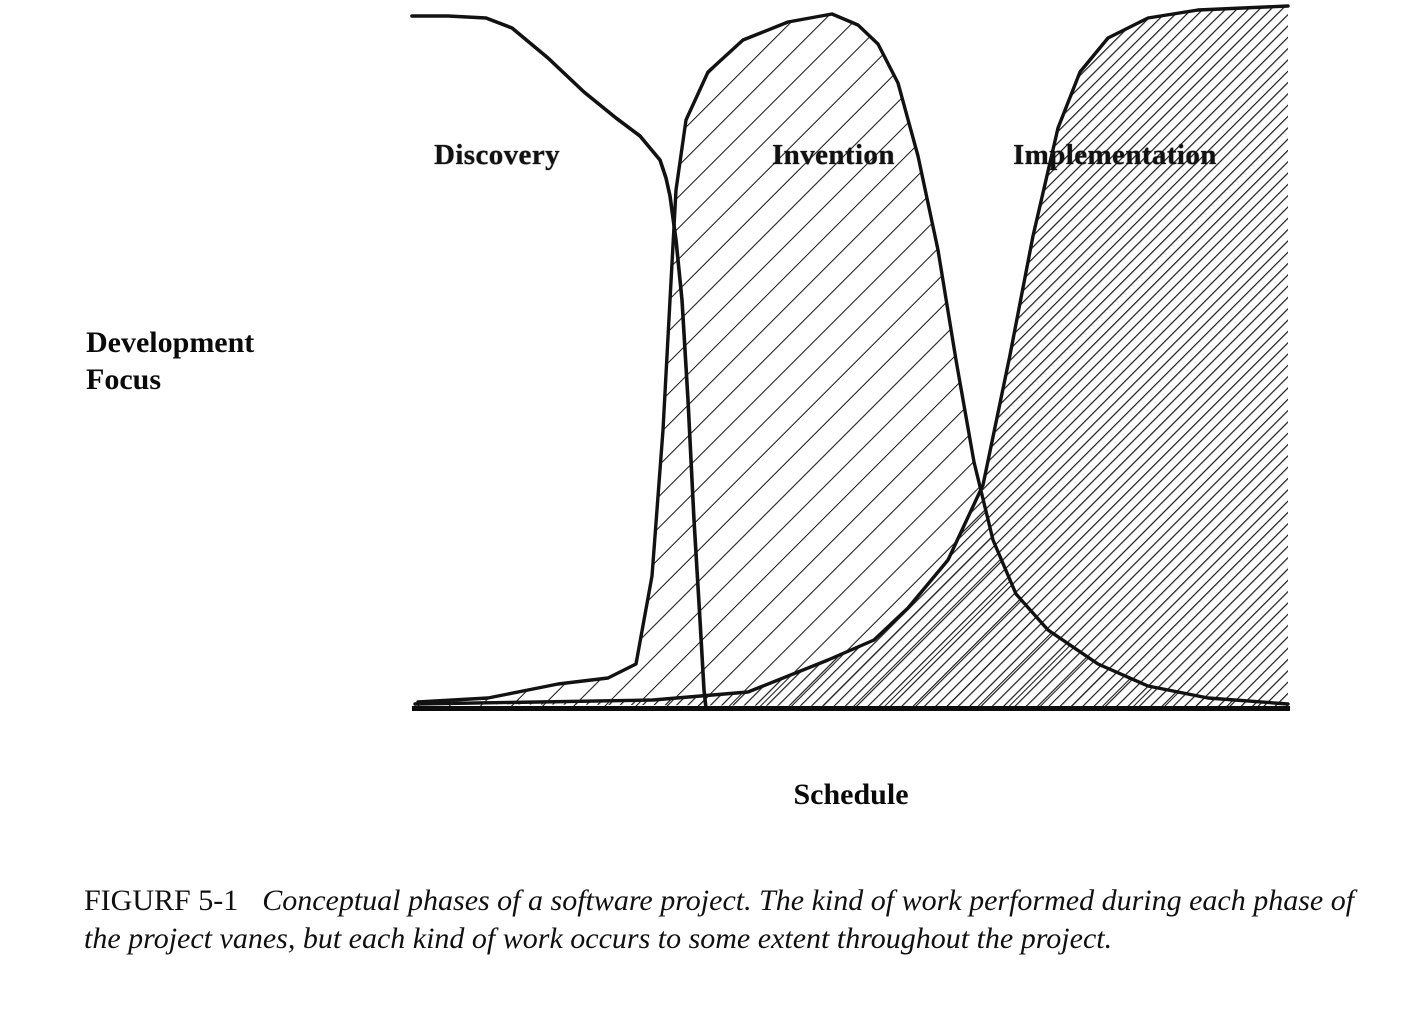  Describe the element at coordinates (161, 900) in the screenshot. I see `figure-caption-label: FIGURF 5-1` at that location.